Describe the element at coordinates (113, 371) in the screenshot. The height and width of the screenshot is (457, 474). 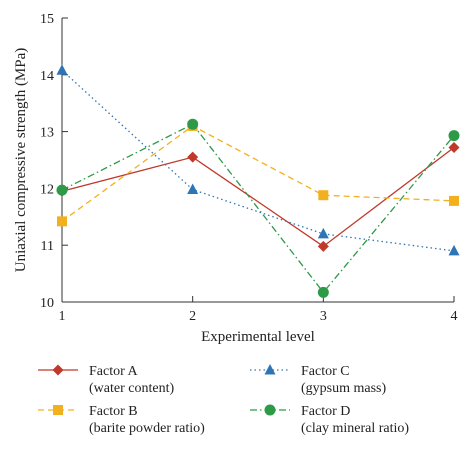
I see `legend-label: Factor A` at that location.